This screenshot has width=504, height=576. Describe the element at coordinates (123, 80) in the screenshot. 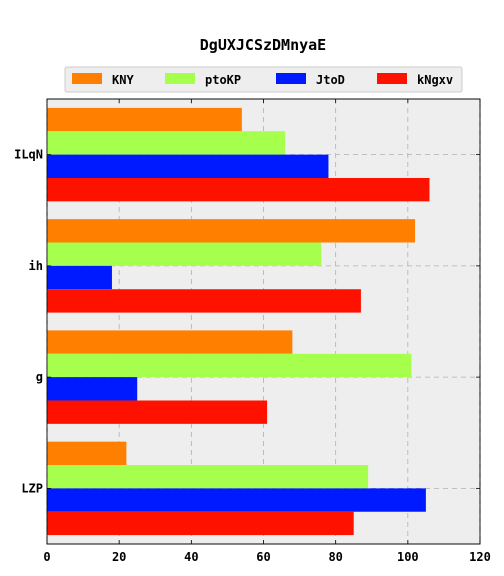

I see `legend-label-KNY: KNY` at that location.